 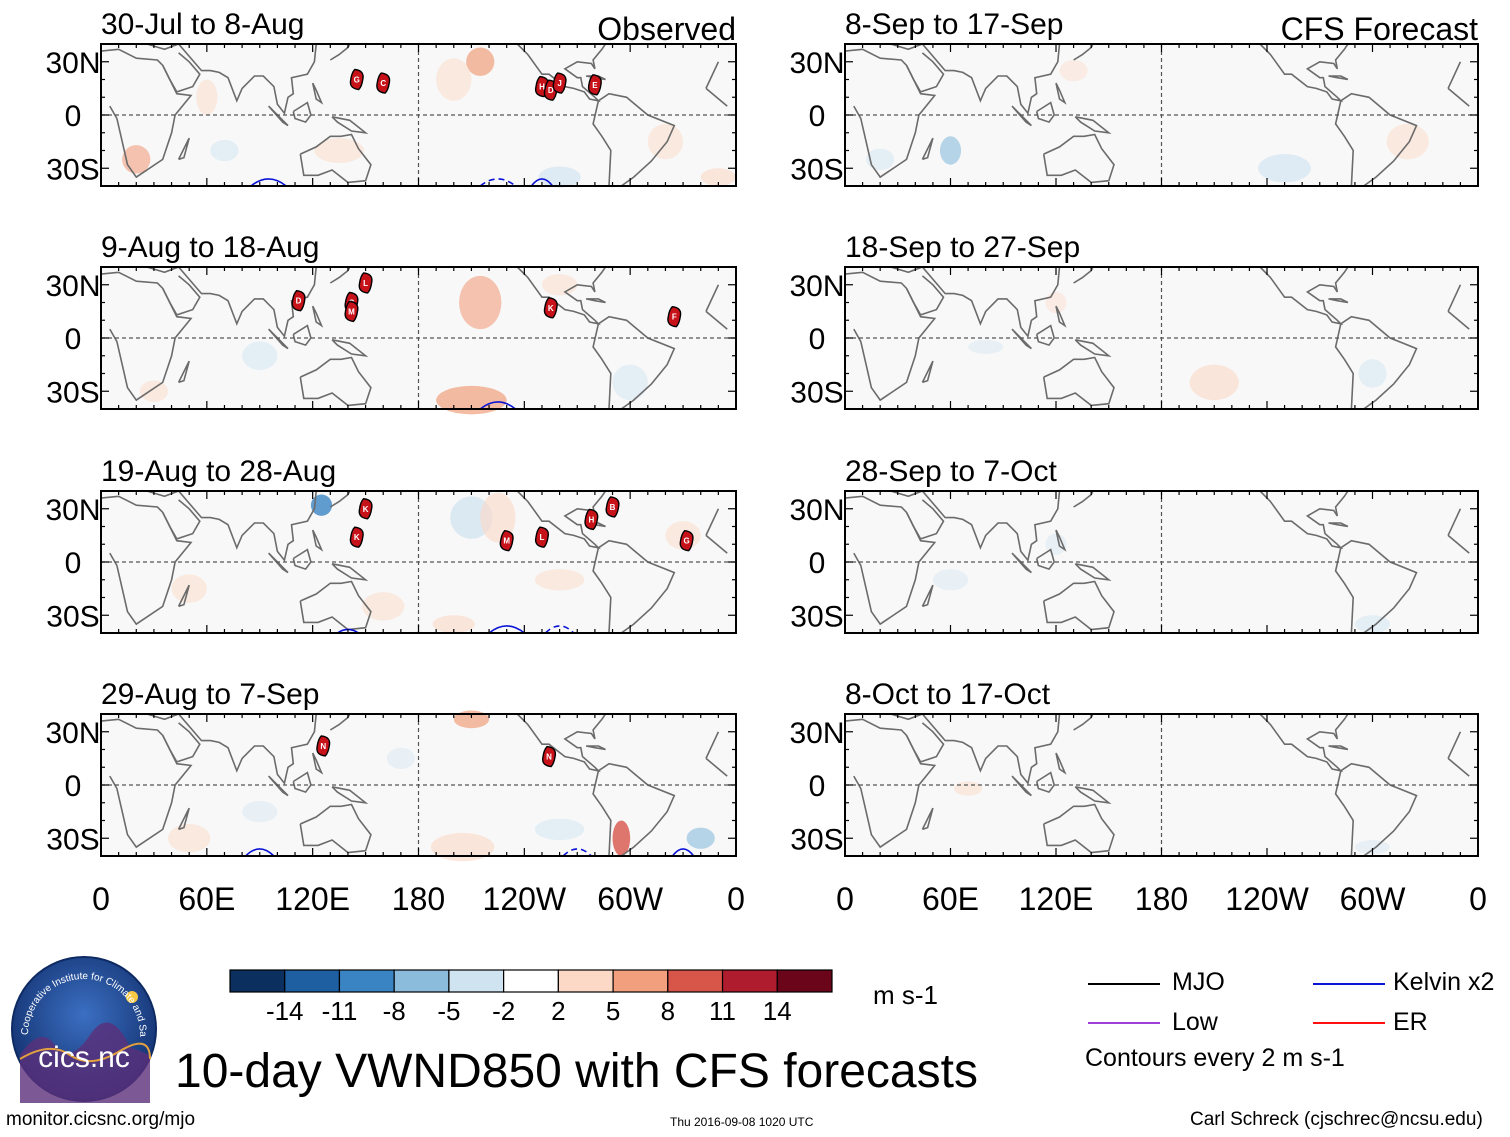 I want to click on panel-period-title: 18-Sep to 27-Sep, so click(x=962, y=247).